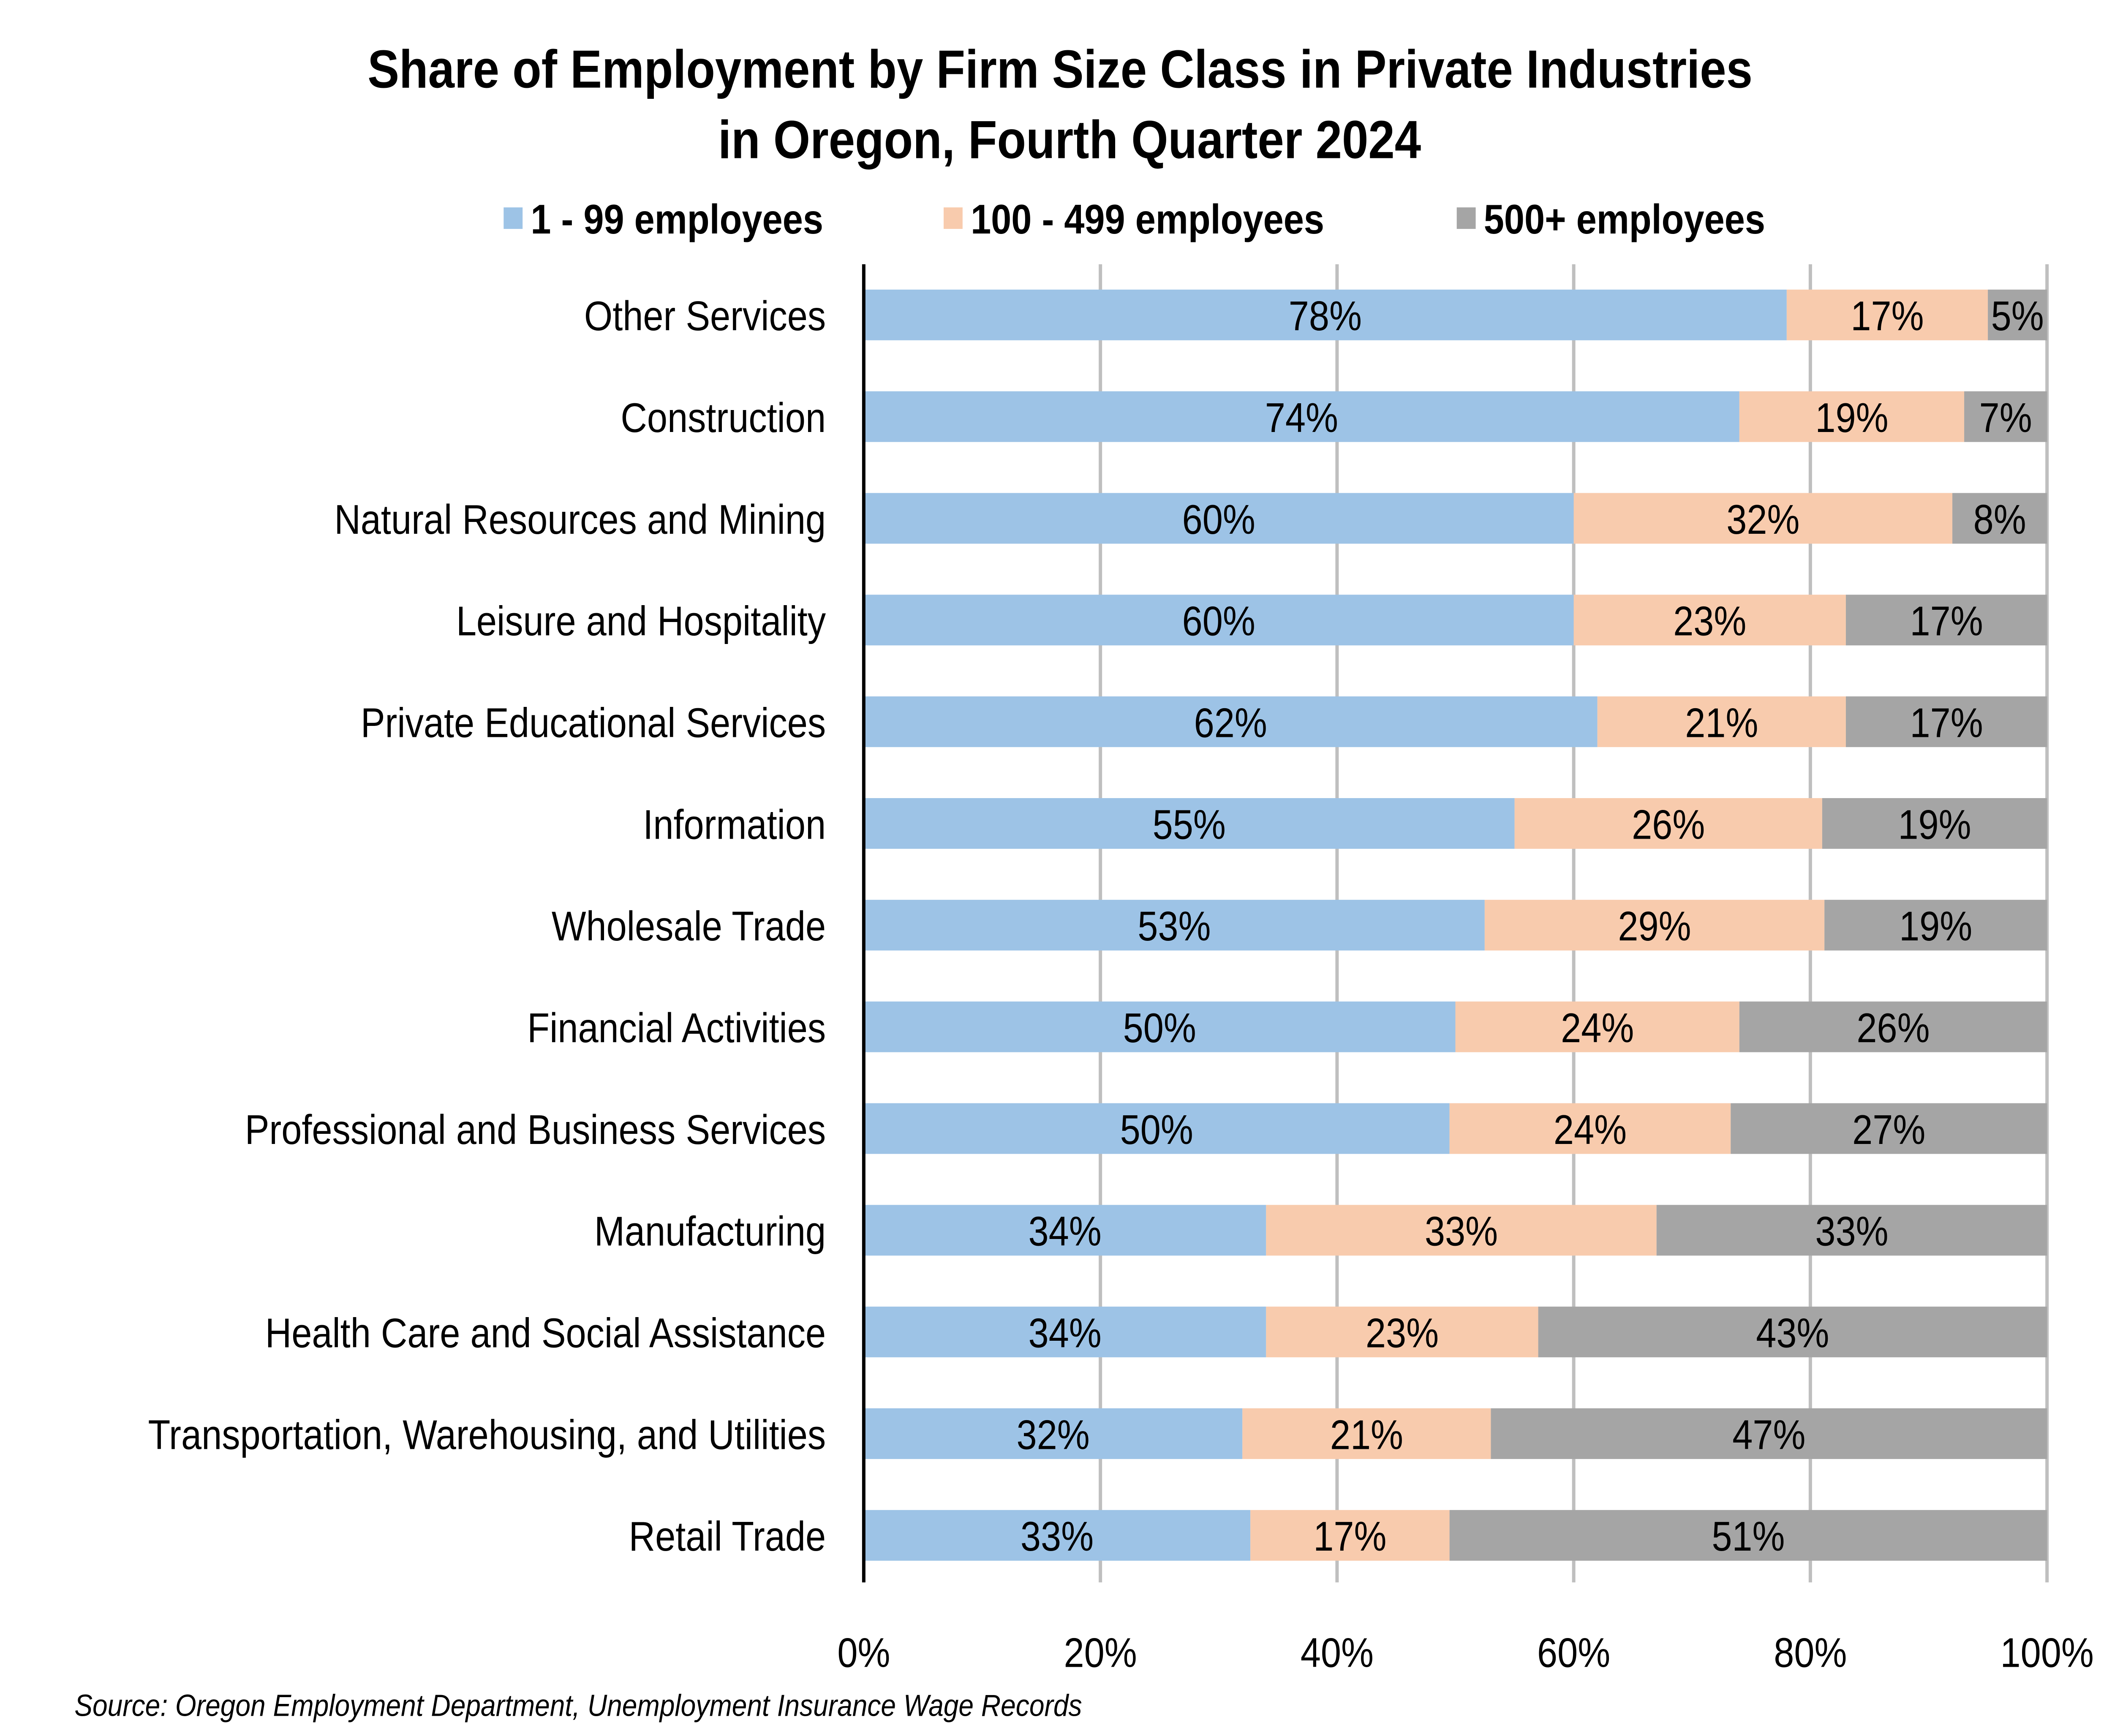 This screenshot has height=1736, width=2112. What do you see at coordinates (734, 825) in the screenshot?
I see `category-label: Information` at bounding box center [734, 825].